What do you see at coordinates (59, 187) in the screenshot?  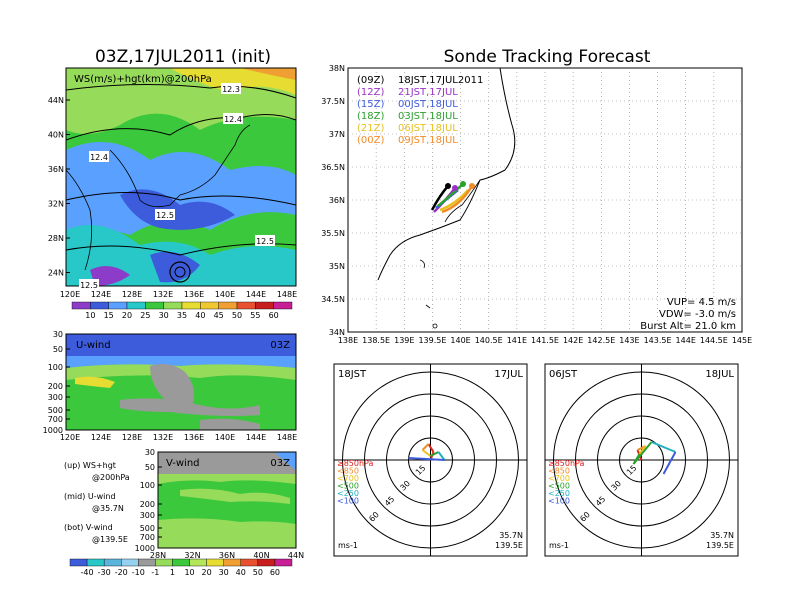 I see `map-y-ticks: 44N 40N 36N 32N 28N 24N` at bounding box center [59, 187].